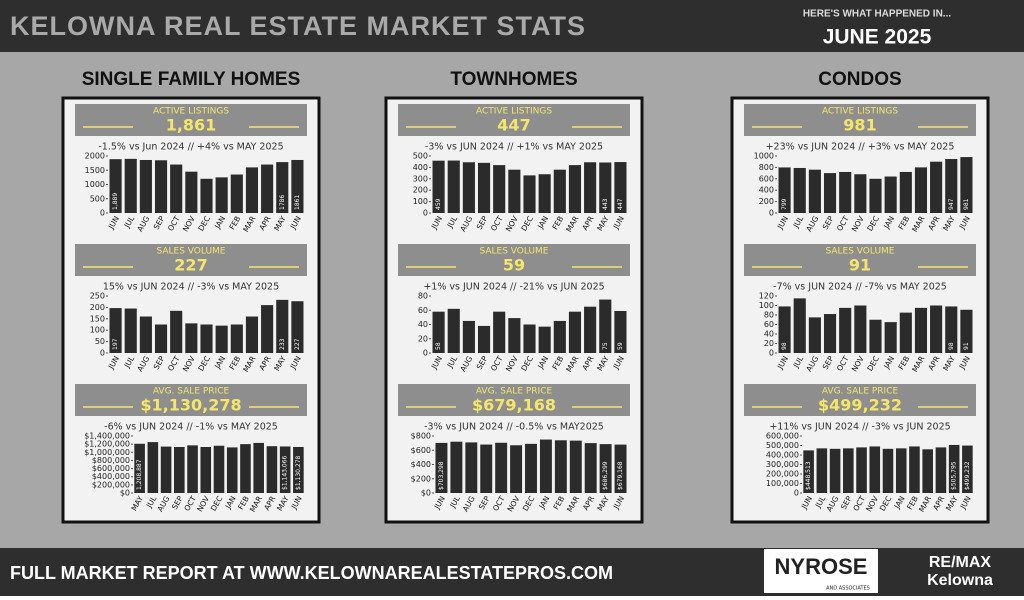 The width and height of the screenshot is (1024, 600). What do you see at coordinates (107, 444) in the screenshot?
I see `y-tick-label: $1,200,000` at bounding box center [107, 444].